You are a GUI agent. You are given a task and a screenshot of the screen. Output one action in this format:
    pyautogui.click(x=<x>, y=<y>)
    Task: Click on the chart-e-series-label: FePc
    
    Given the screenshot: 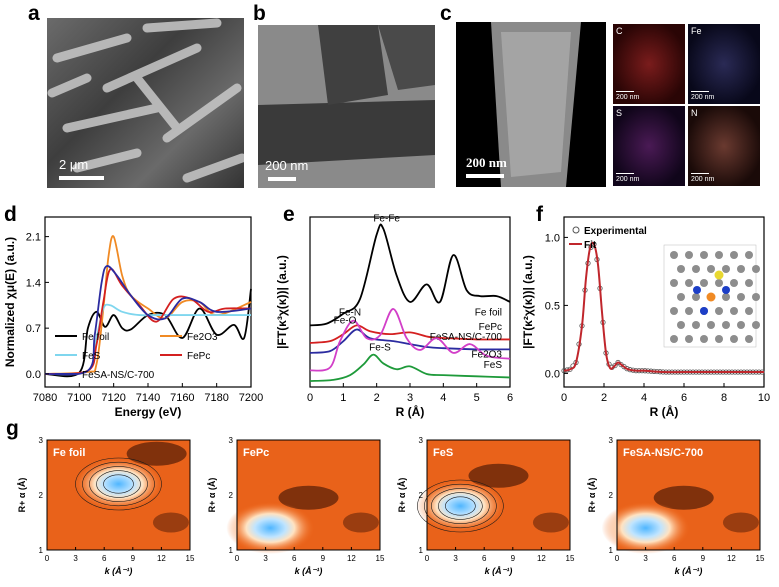 What is the action you would take?
    pyautogui.click(x=490, y=327)
    